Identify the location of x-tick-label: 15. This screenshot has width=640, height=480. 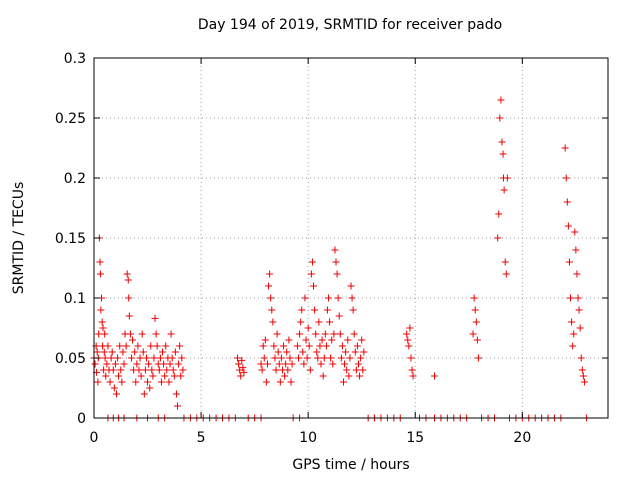
(415, 438).